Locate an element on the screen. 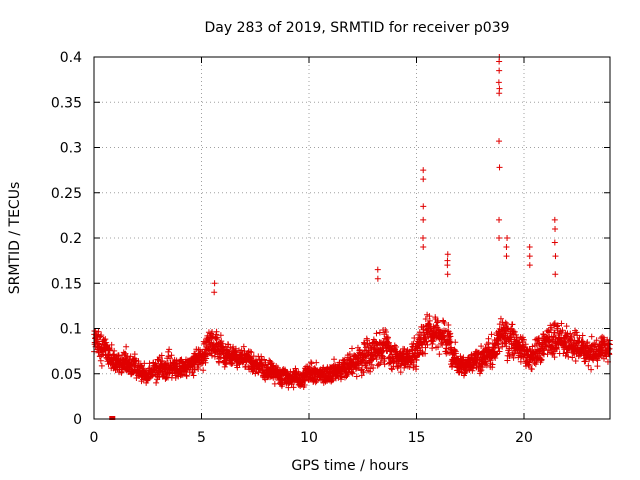  y-tick-label: 0.35 is located at coordinates (66, 103).